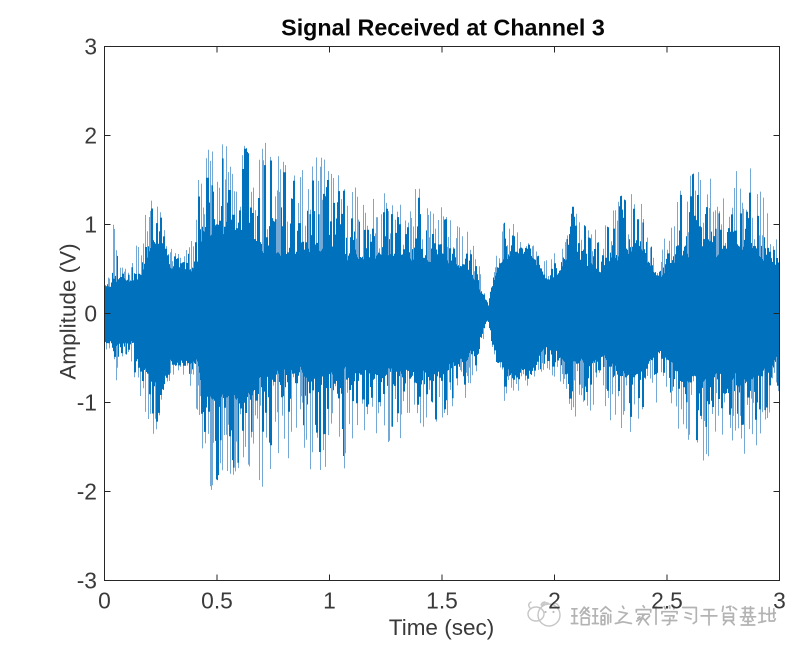 The height and width of the screenshot is (648, 802). I want to click on svg-text: Amplitude (V), so click(68, 311).